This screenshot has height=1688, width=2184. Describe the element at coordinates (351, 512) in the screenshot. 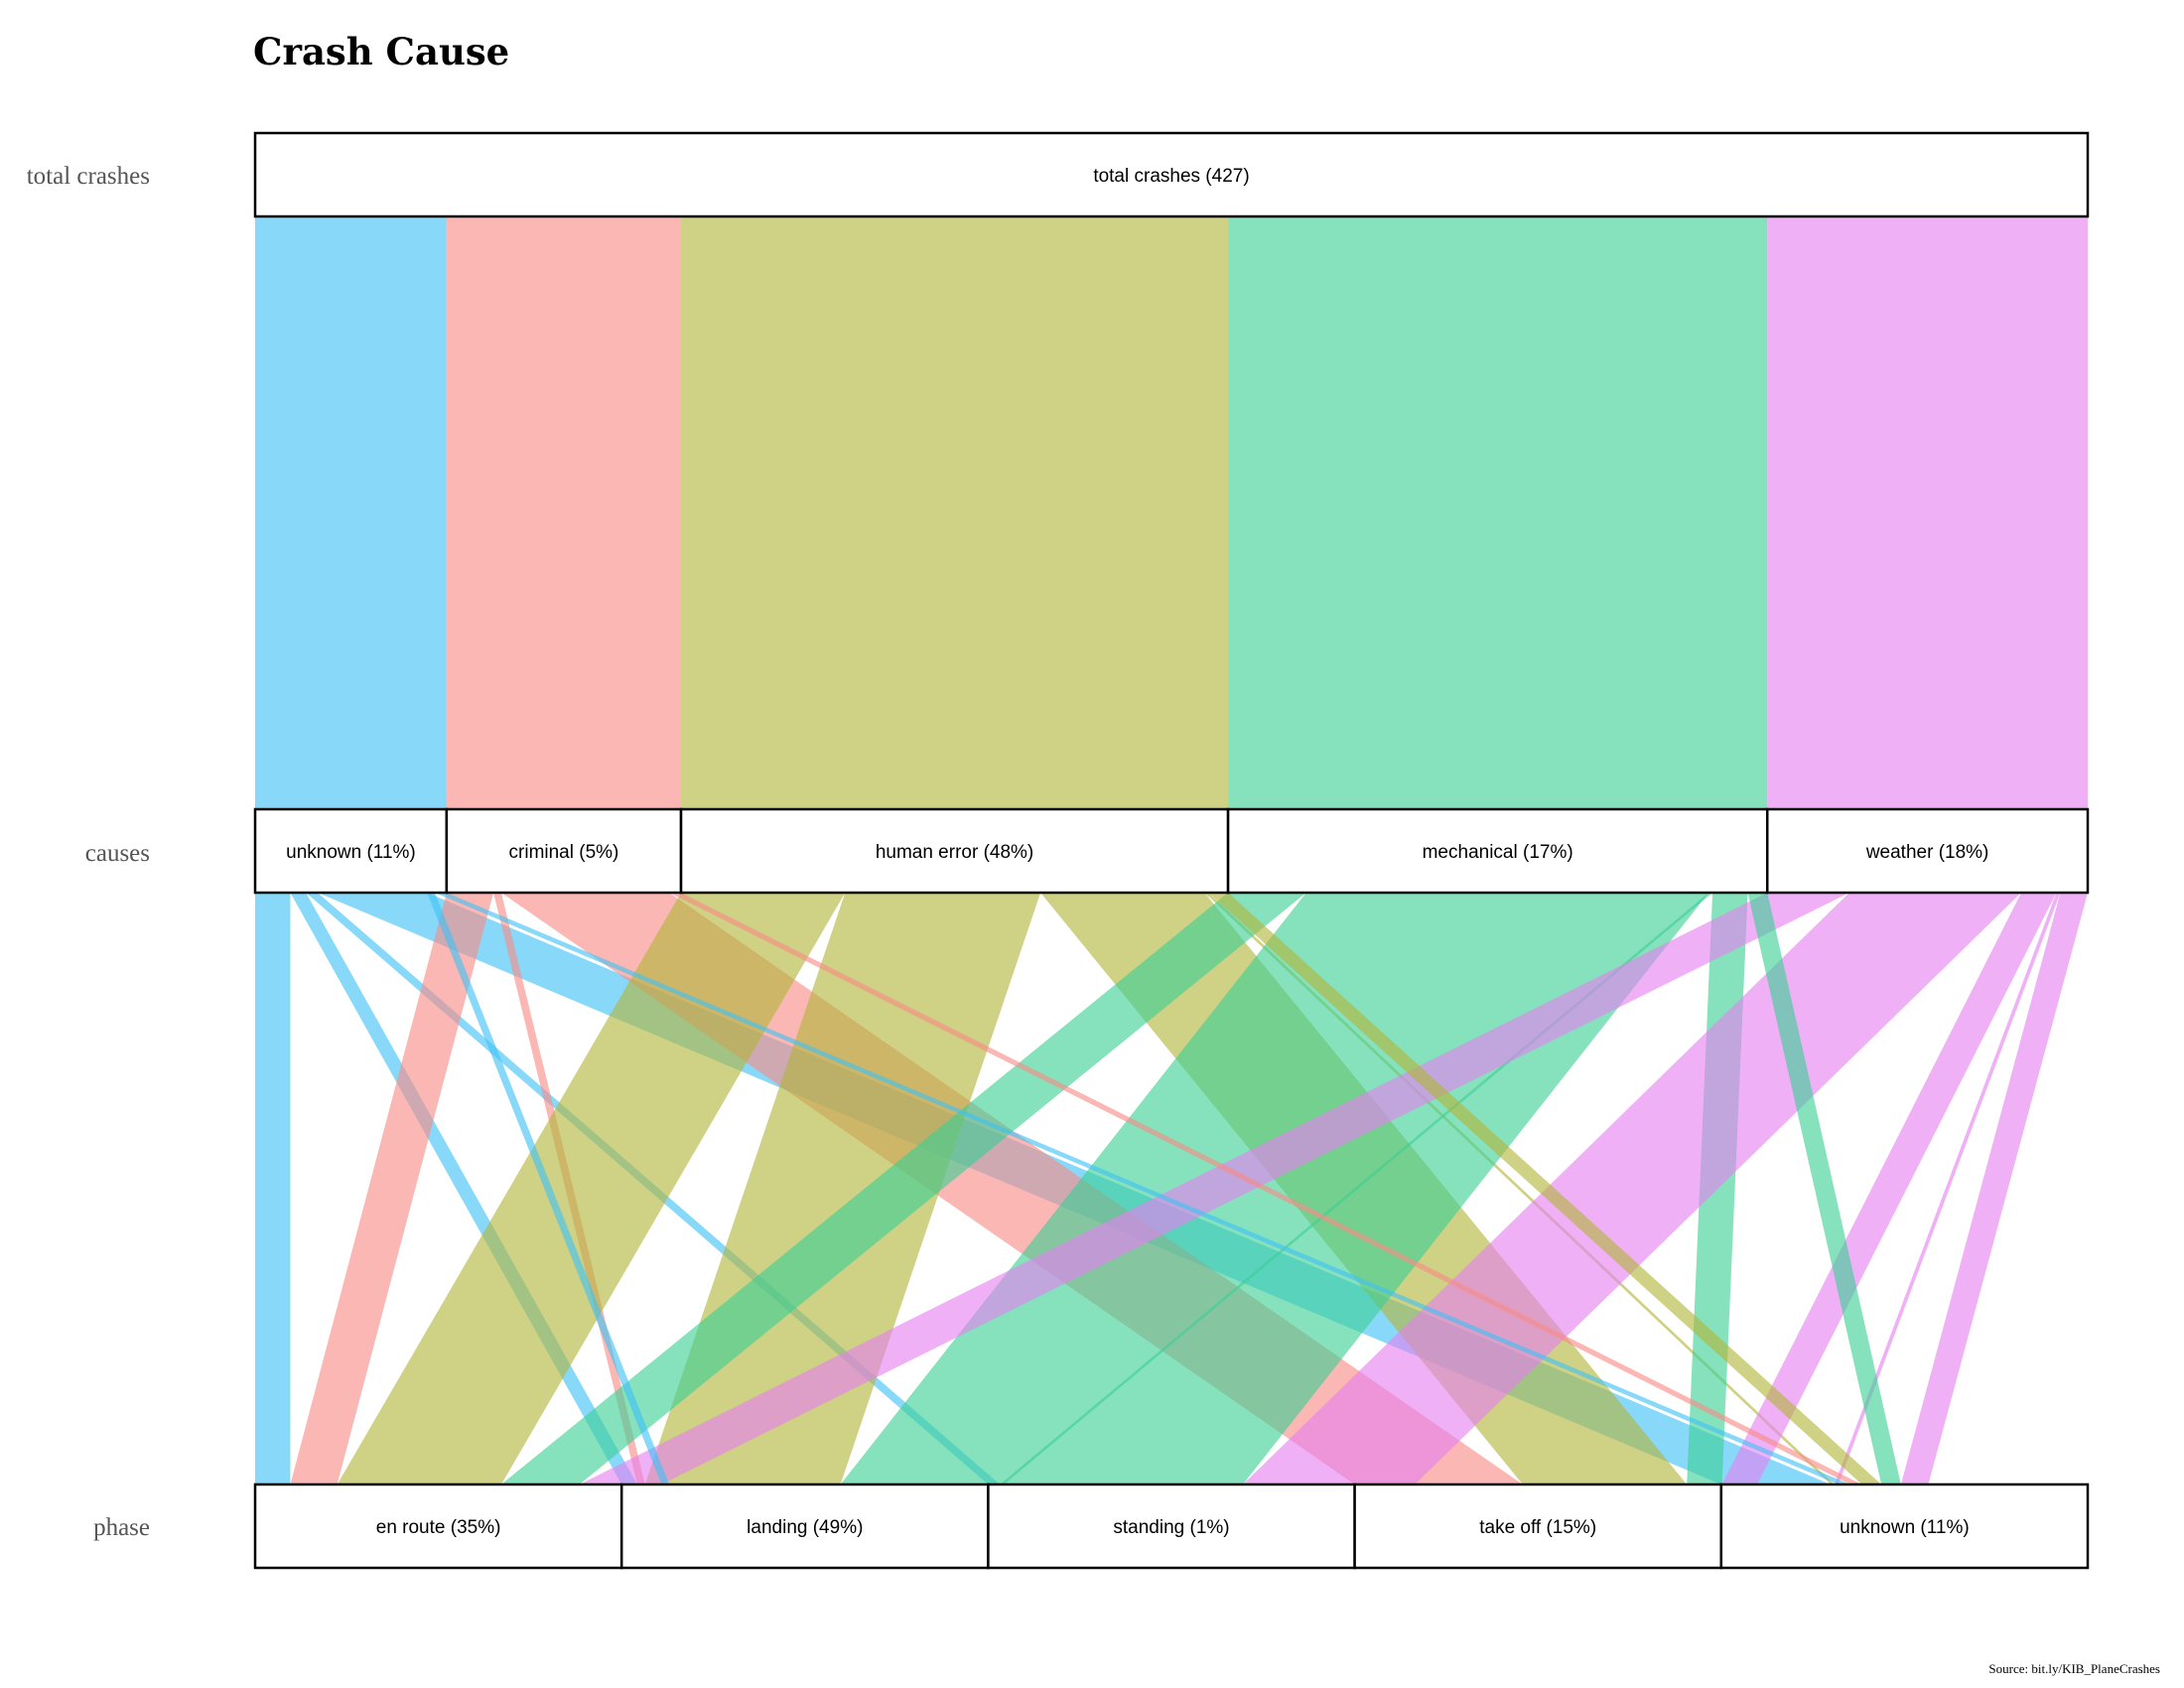

I see `ribbon-total-unknown` at that location.